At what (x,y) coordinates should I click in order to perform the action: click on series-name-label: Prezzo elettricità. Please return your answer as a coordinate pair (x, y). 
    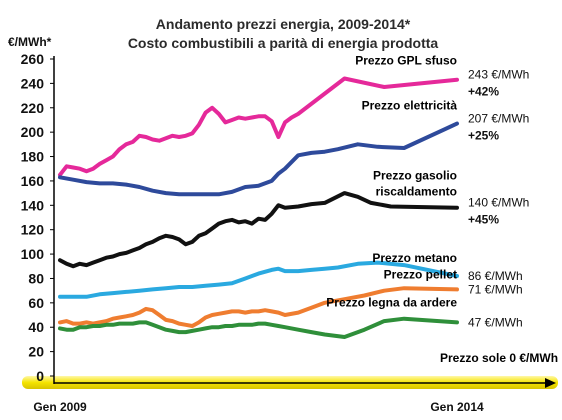
    Looking at the image, I should click on (410, 106).